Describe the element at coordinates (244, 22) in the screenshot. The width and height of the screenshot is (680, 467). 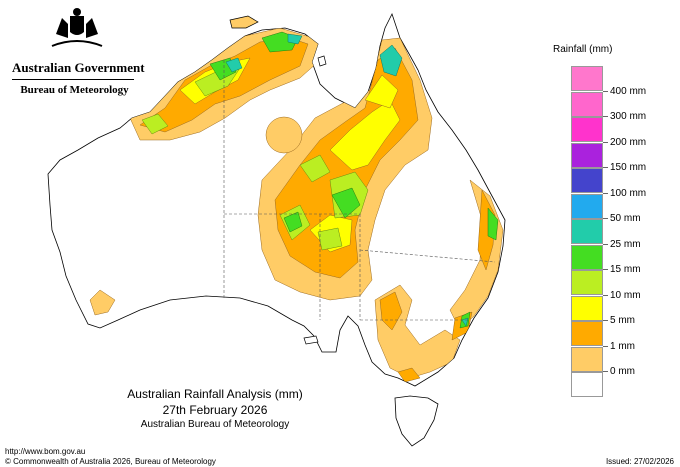
I see `melville-island` at that location.